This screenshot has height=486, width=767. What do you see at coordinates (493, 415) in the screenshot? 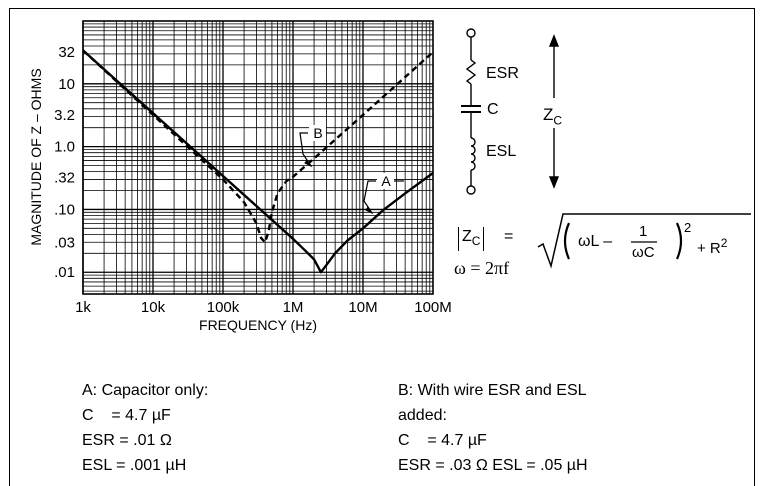
I see `caption-line: added:` at bounding box center [493, 415].